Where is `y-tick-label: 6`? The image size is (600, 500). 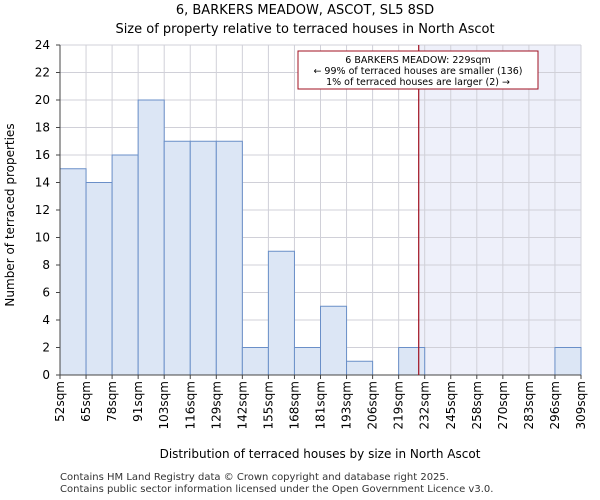 y-tick-label: 6 is located at coordinates (46, 293).